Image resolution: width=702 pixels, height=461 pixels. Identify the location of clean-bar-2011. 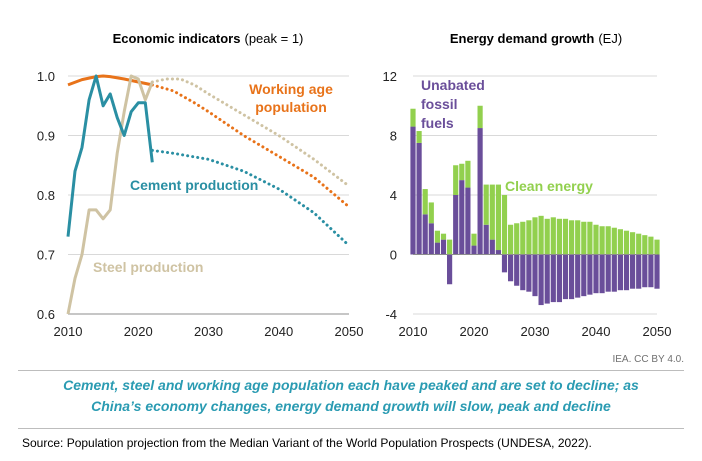
(419, 137).